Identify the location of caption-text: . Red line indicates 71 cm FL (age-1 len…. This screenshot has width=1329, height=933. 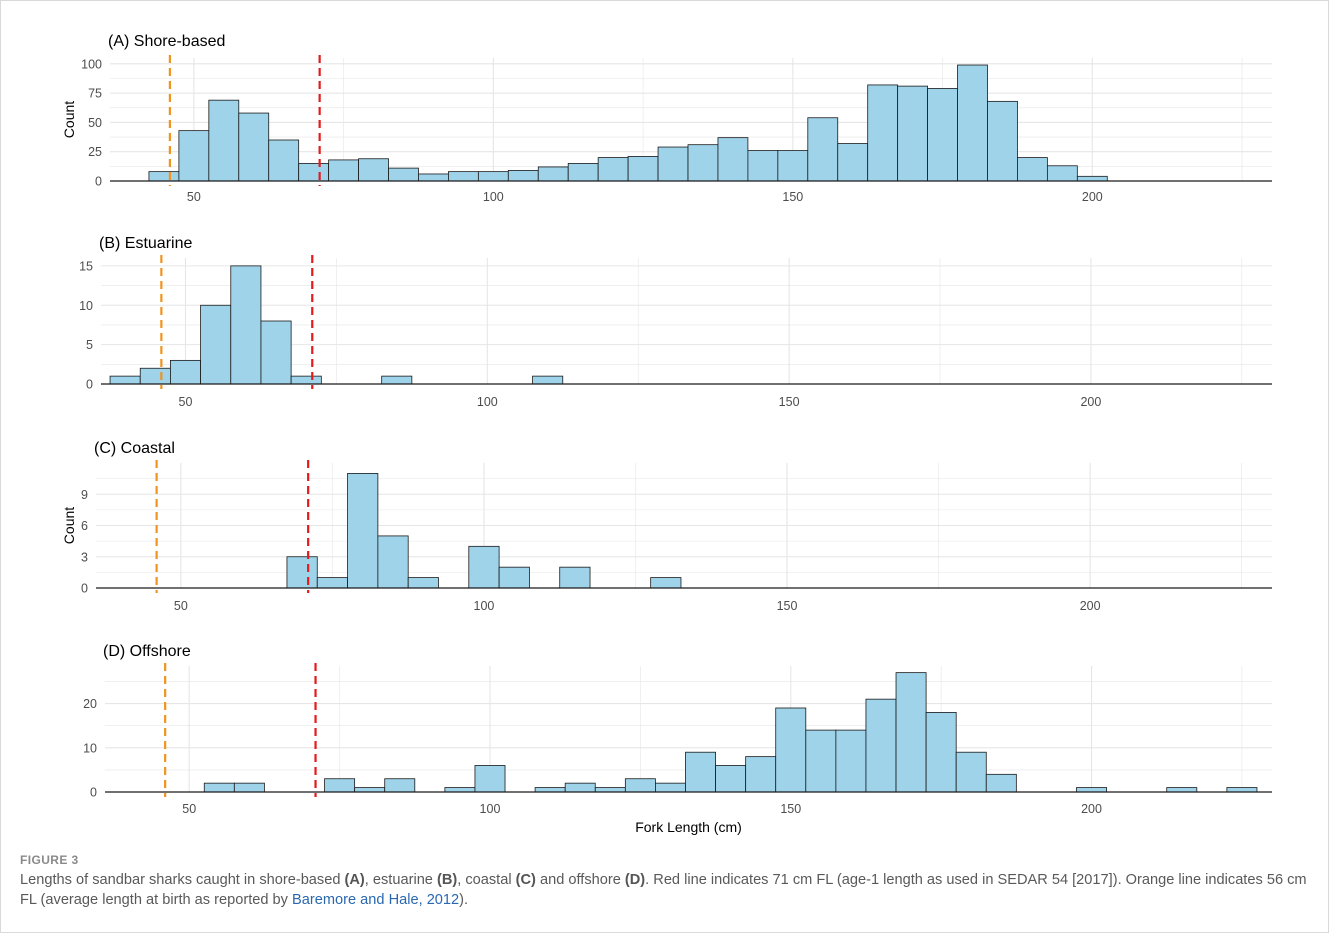
(663, 890).